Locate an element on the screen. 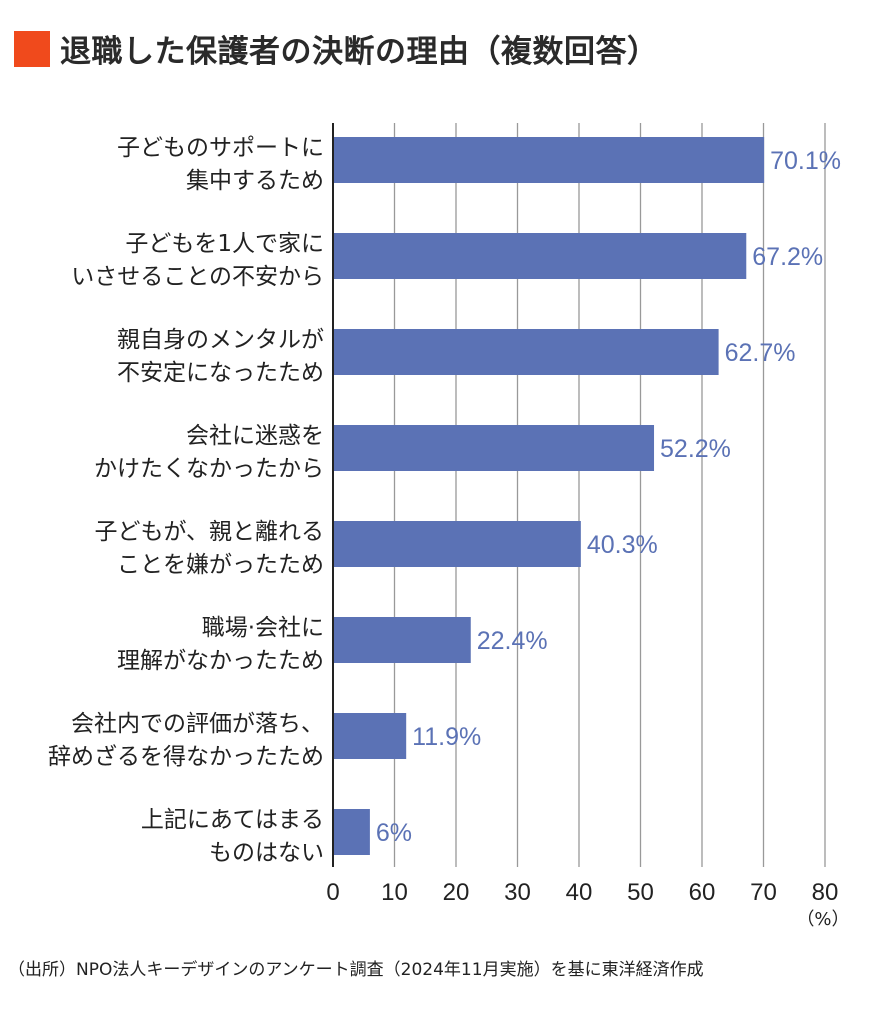 Image resolution: width=870 pixels, height=1011 pixels. chart-title-block: 退職した保護者の決断の理由（複数回答） is located at coordinates (336, 48).